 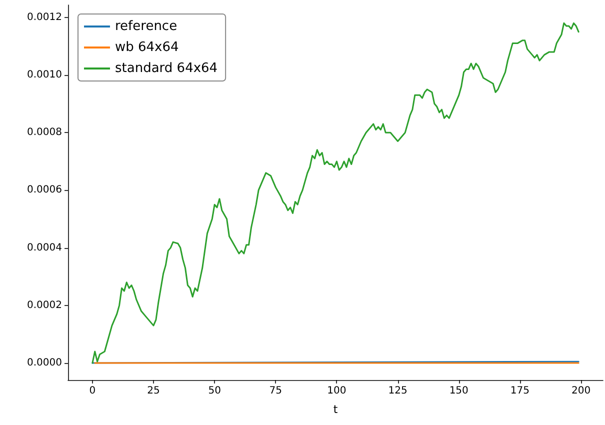 I want to click on x-tick-label: 25, so click(x=153, y=391).